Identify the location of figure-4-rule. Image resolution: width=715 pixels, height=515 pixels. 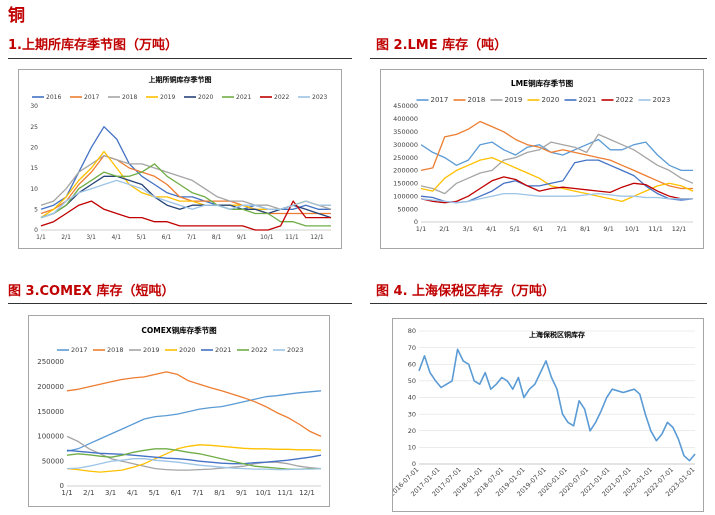
(538, 303).